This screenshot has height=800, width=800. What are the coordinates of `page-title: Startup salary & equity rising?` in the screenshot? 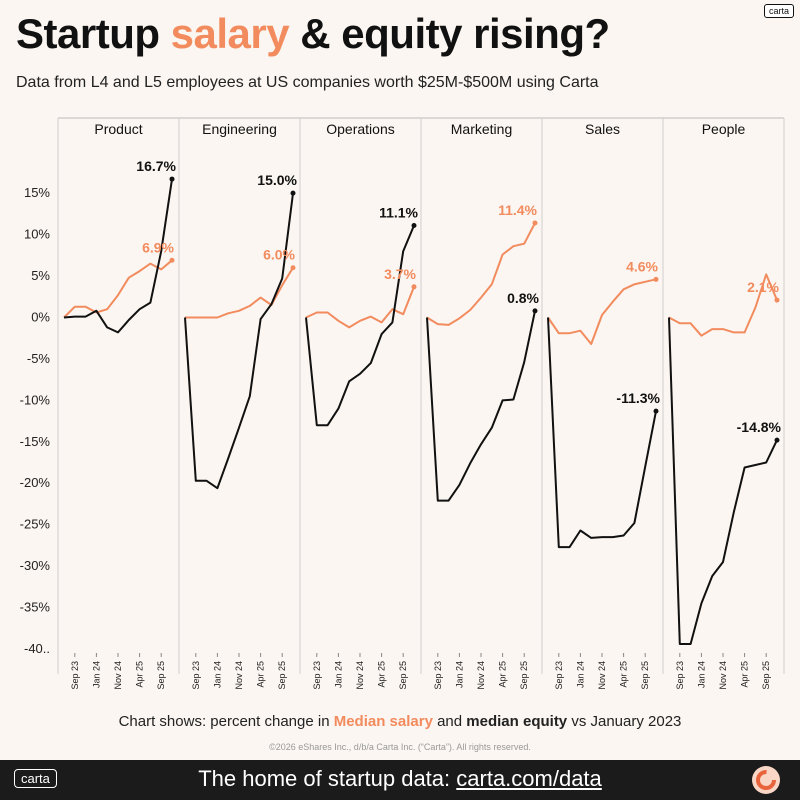 It's located at (313, 34).